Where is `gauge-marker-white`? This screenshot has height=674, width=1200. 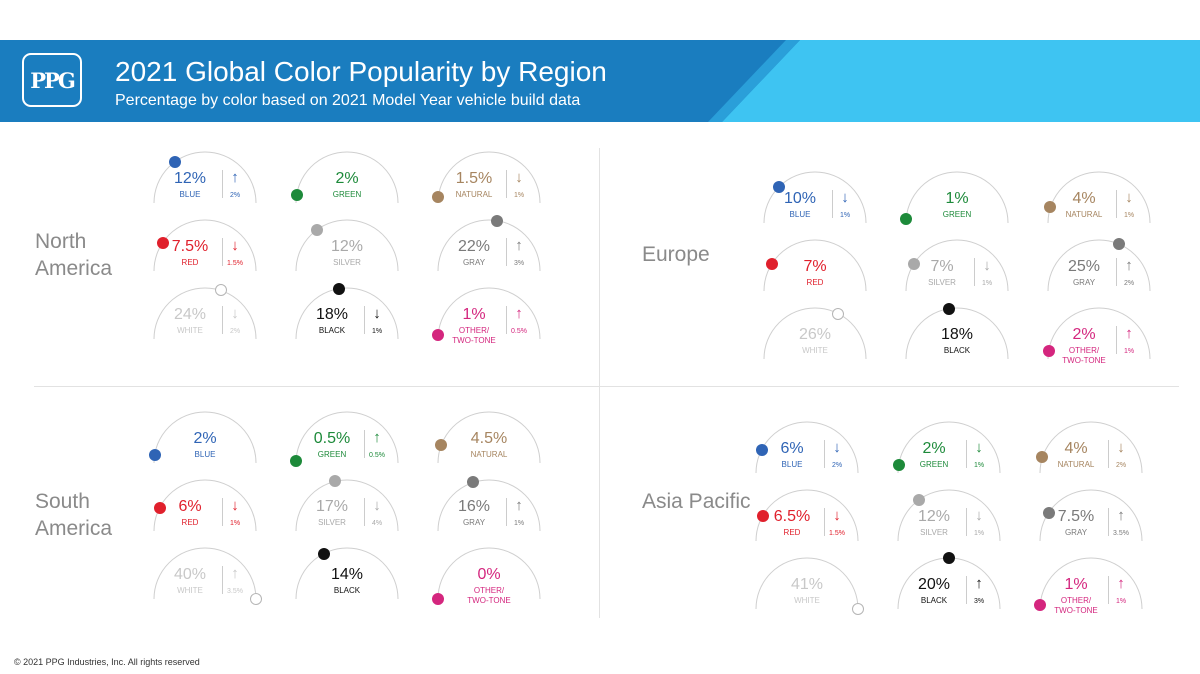
gauge-marker-white is located at coordinates (858, 609).